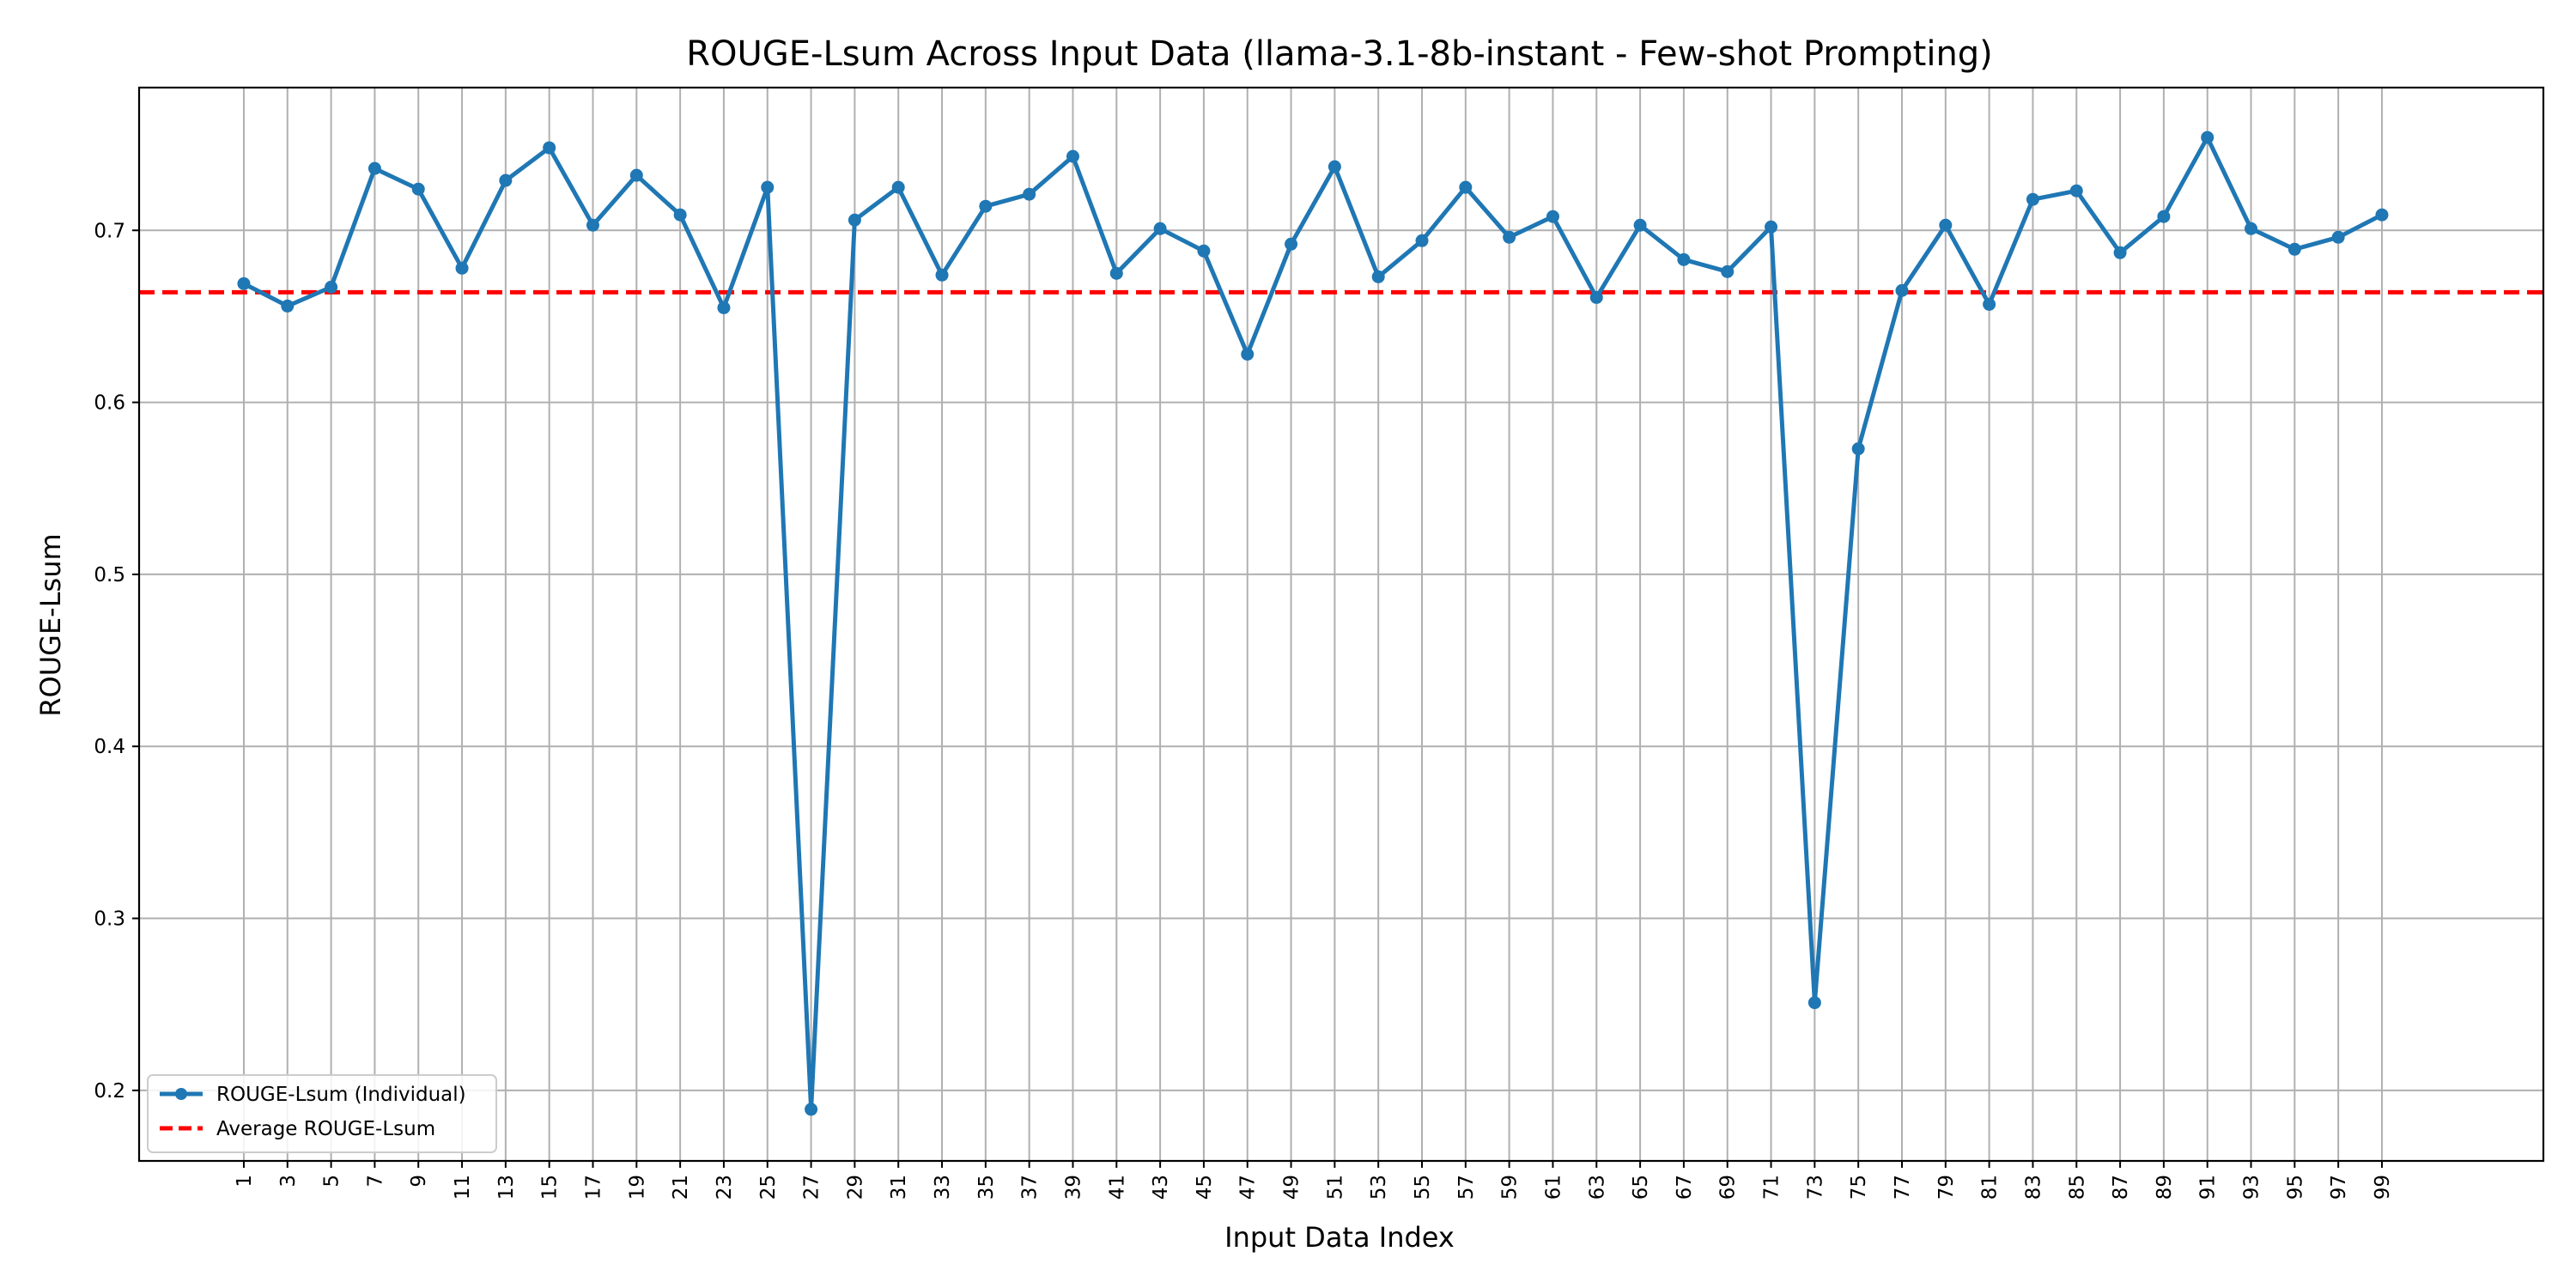  What do you see at coordinates (855, 1188) in the screenshot?
I see `x-tick-label: 29` at bounding box center [855, 1188].